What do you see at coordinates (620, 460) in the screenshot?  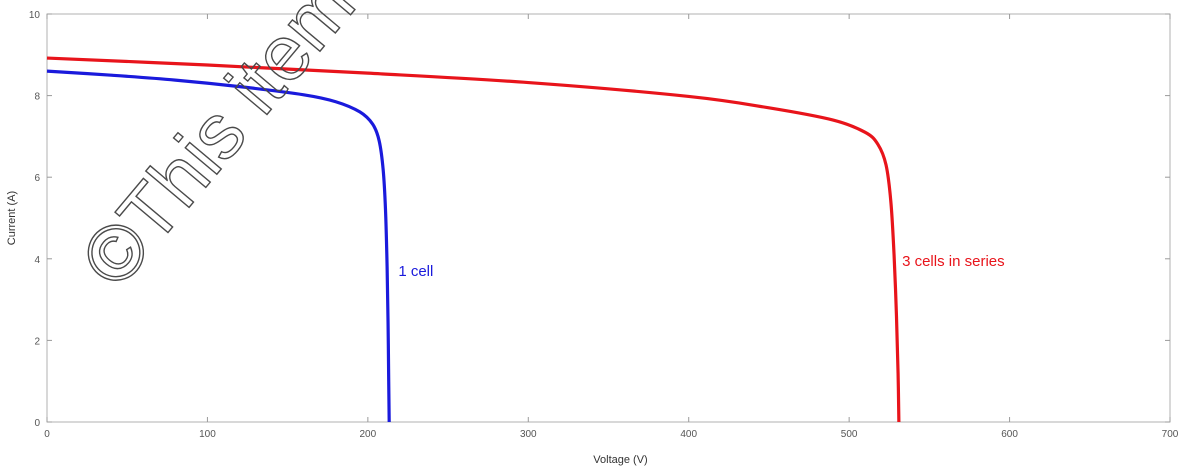 I see `x-axis-title: Voltage (V)` at bounding box center [620, 460].